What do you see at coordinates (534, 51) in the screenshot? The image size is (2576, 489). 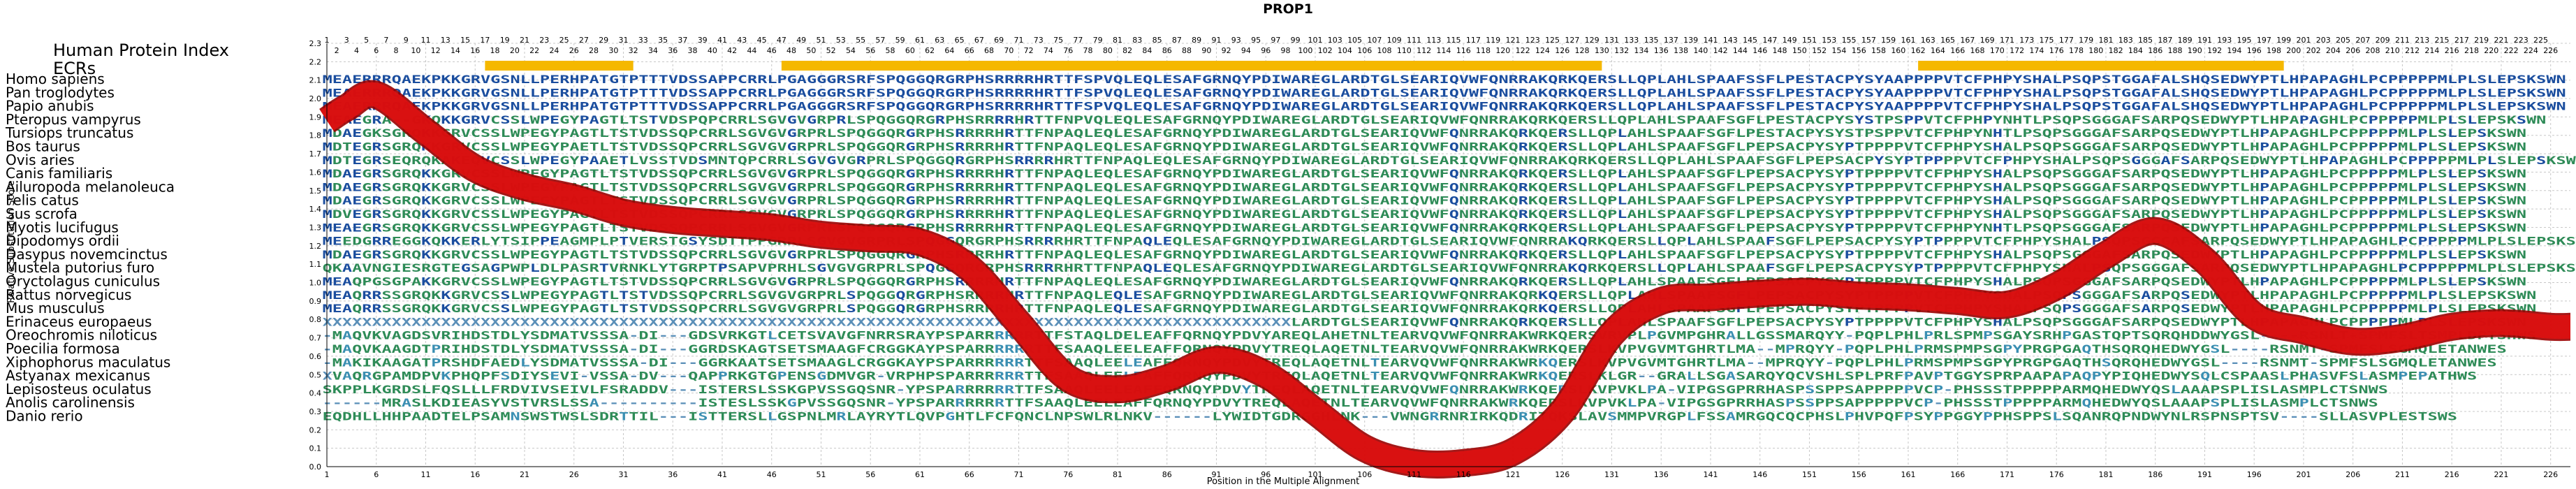 I see `human-index-number: 22` at bounding box center [534, 51].